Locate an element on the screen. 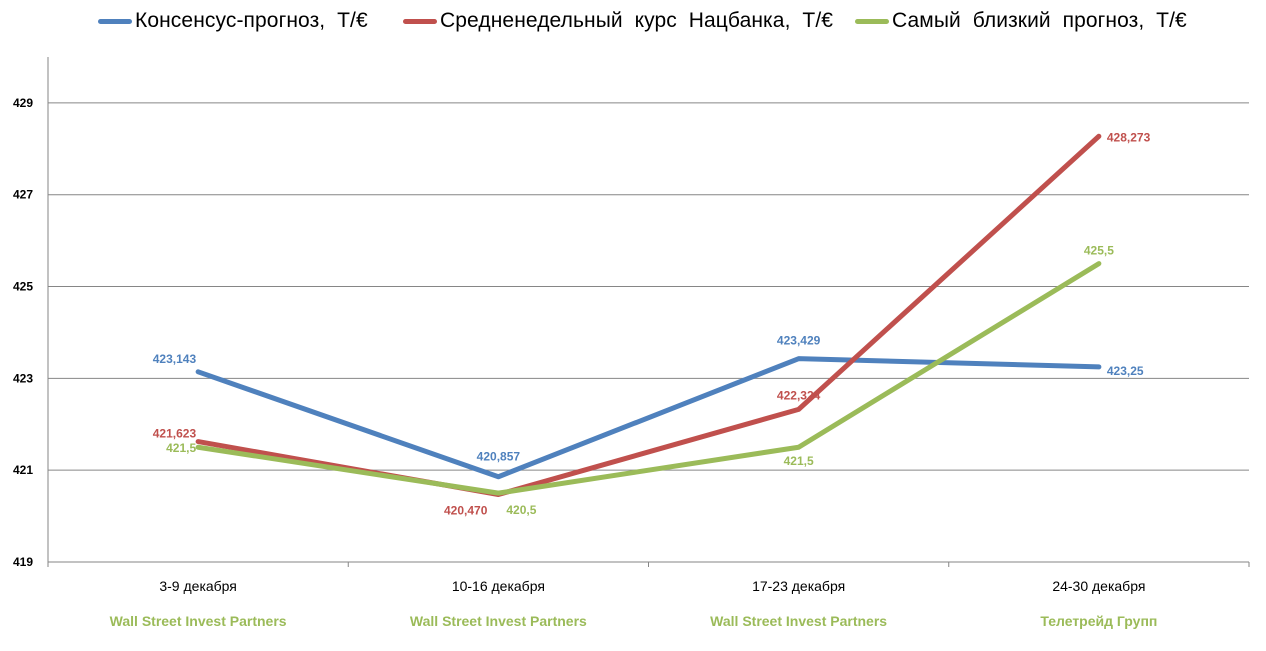  y-tick-label-427: 427 is located at coordinates (23, 195).